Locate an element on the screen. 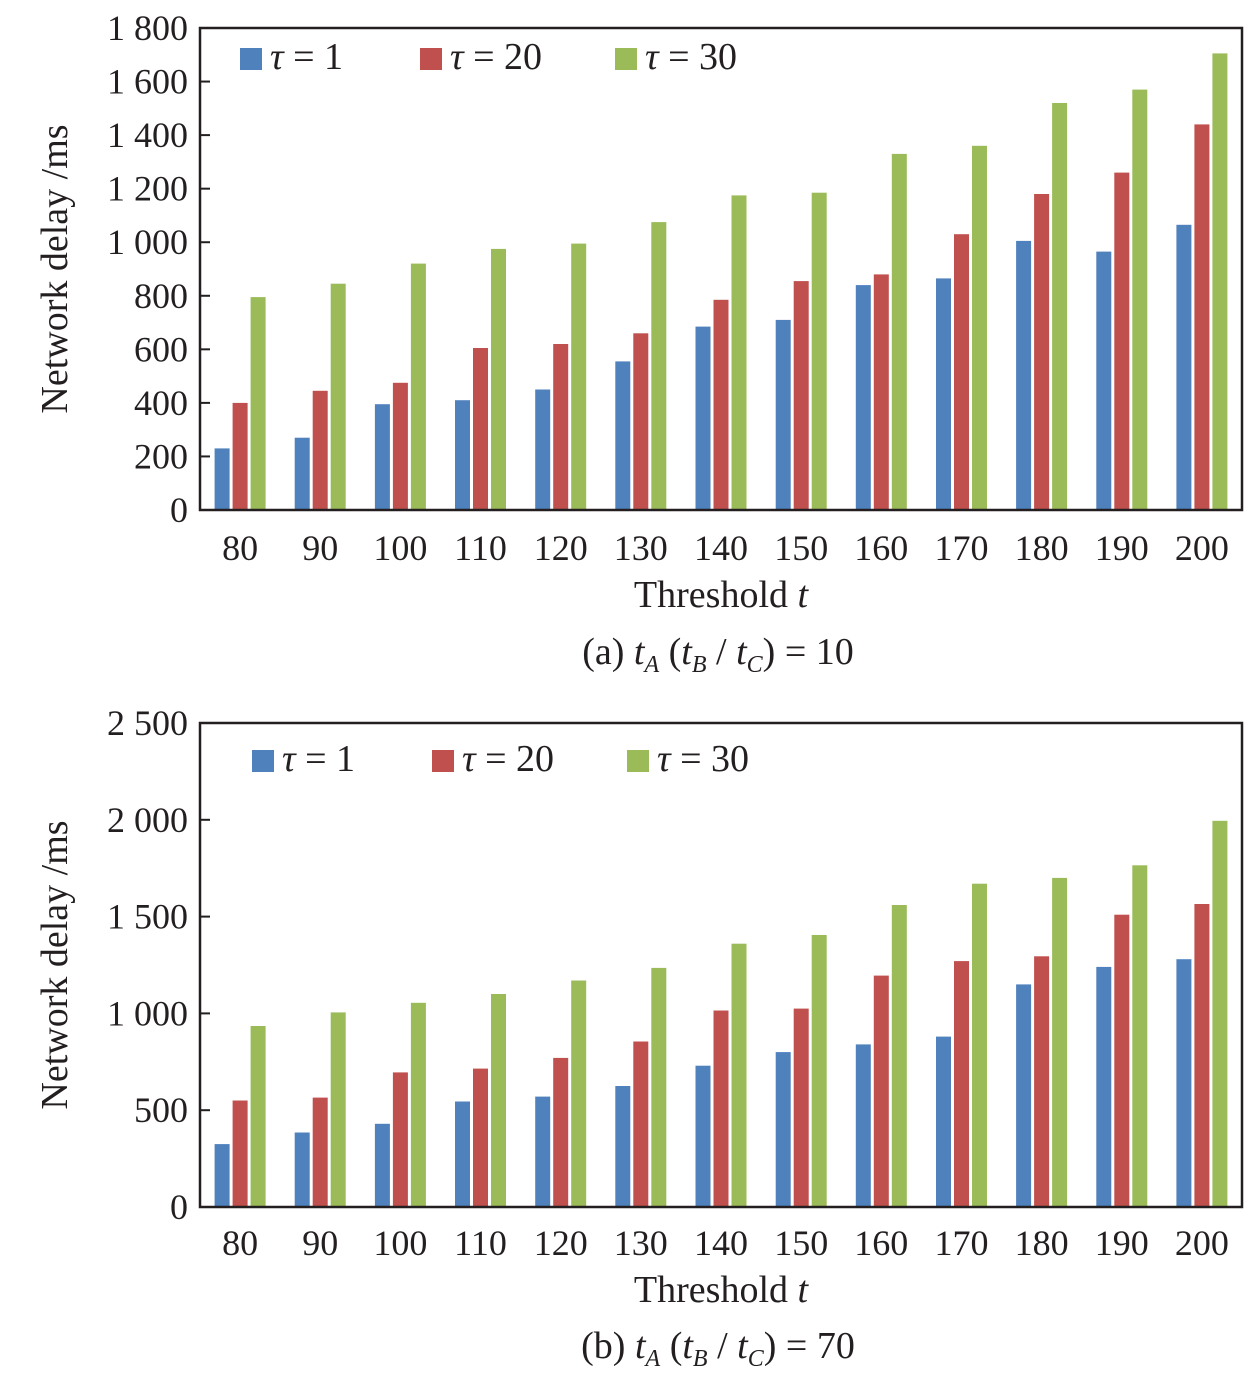 The image size is (1260, 1383). y-tick-label-a: 1 200 is located at coordinates (147, 189).